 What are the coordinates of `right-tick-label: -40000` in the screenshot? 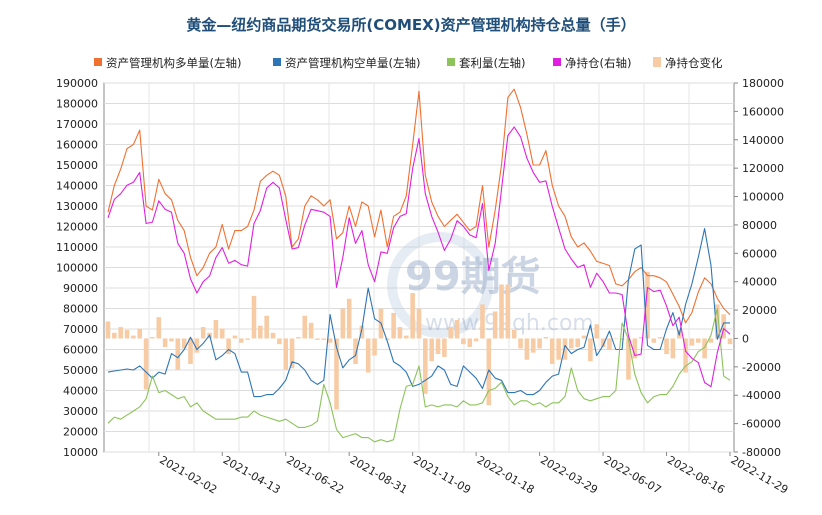 It's located at (761, 395).